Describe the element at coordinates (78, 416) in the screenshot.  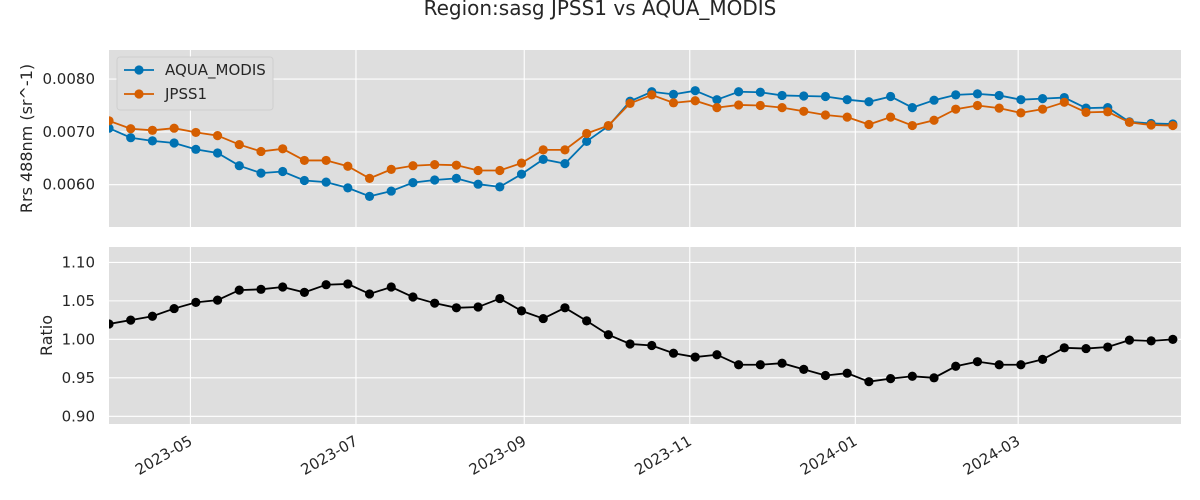
I see `y-tick-label: 0.90` at that location.